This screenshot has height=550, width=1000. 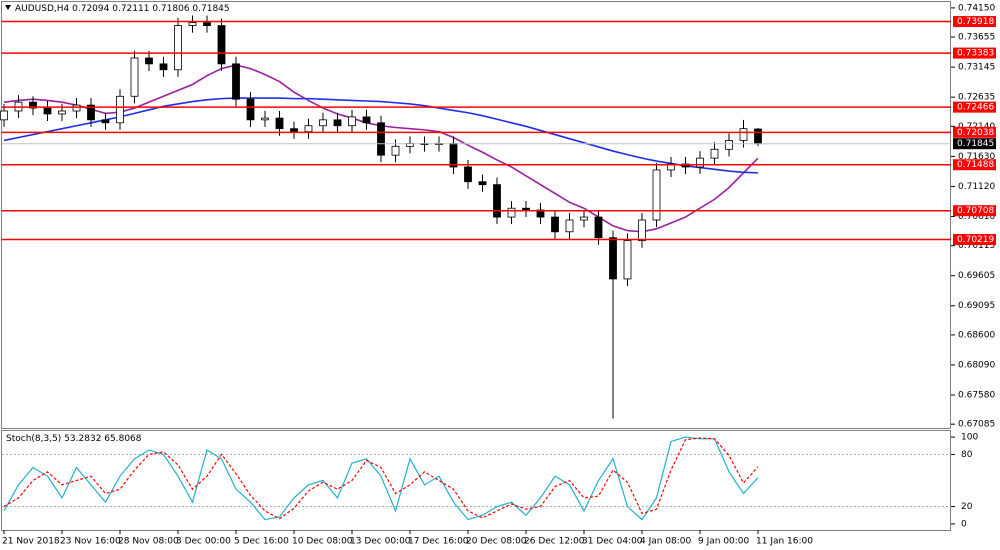 What do you see at coordinates (976, 38) in the screenshot?
I see `y-tick-label: 0.73655` at bounding box center [976, 38].